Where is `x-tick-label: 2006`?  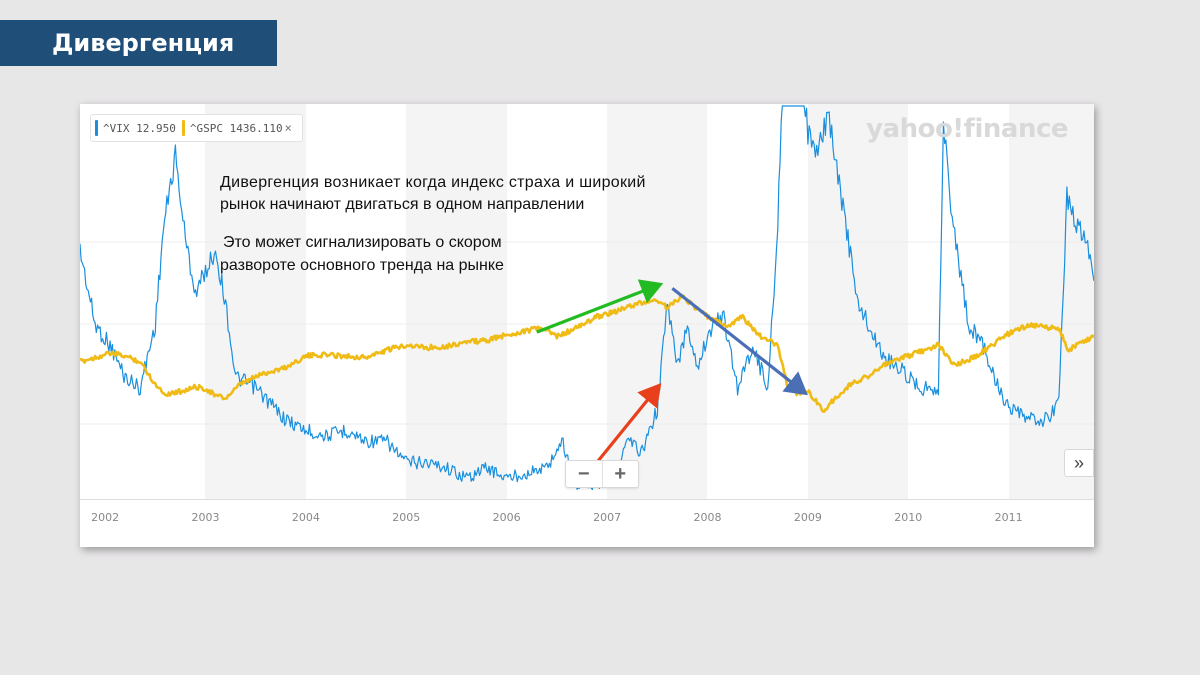
x-tick-label: 2006 is located at coordinates (506, 517).